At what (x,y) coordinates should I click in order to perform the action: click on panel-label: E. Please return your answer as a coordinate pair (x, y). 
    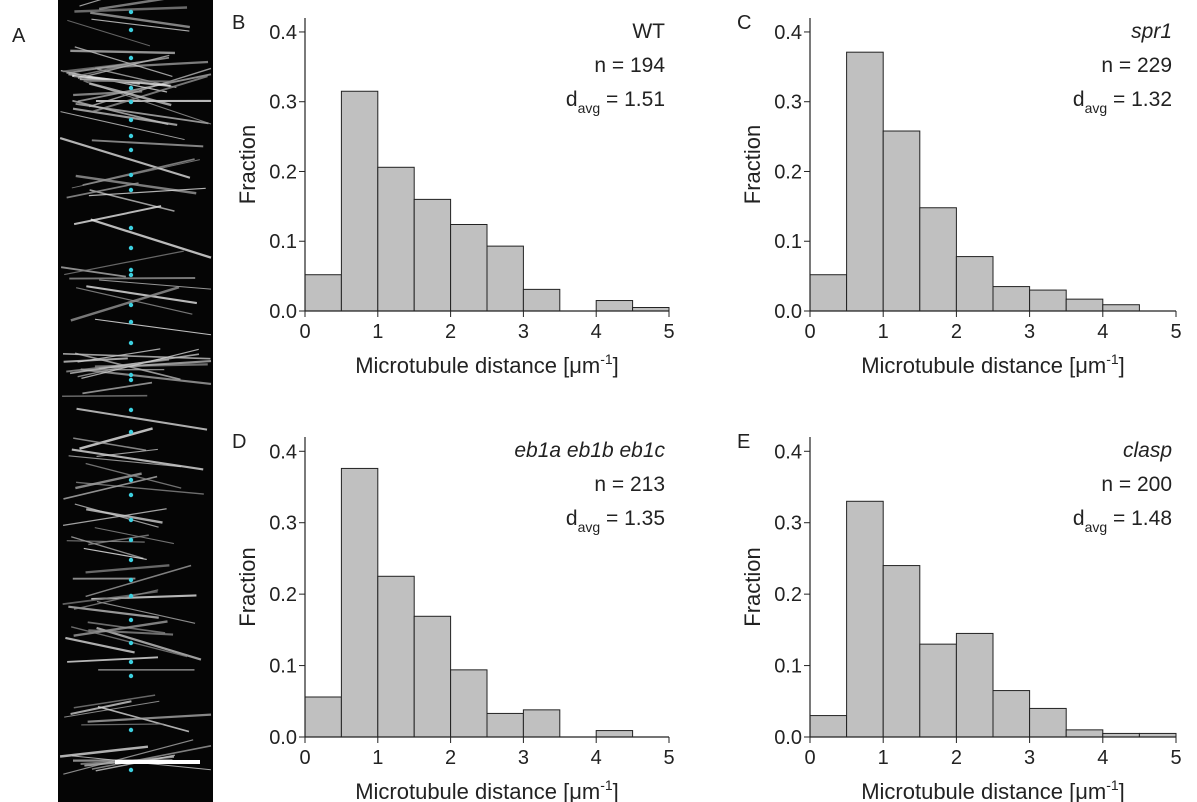
    Looking at the image, I should click on (743, 442).